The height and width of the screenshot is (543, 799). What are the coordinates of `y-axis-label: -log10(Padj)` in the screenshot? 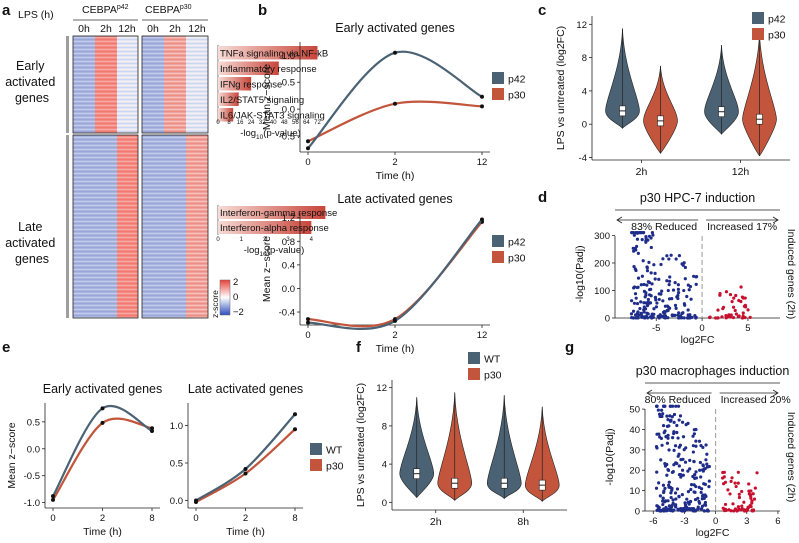 It's located at (580, 273).